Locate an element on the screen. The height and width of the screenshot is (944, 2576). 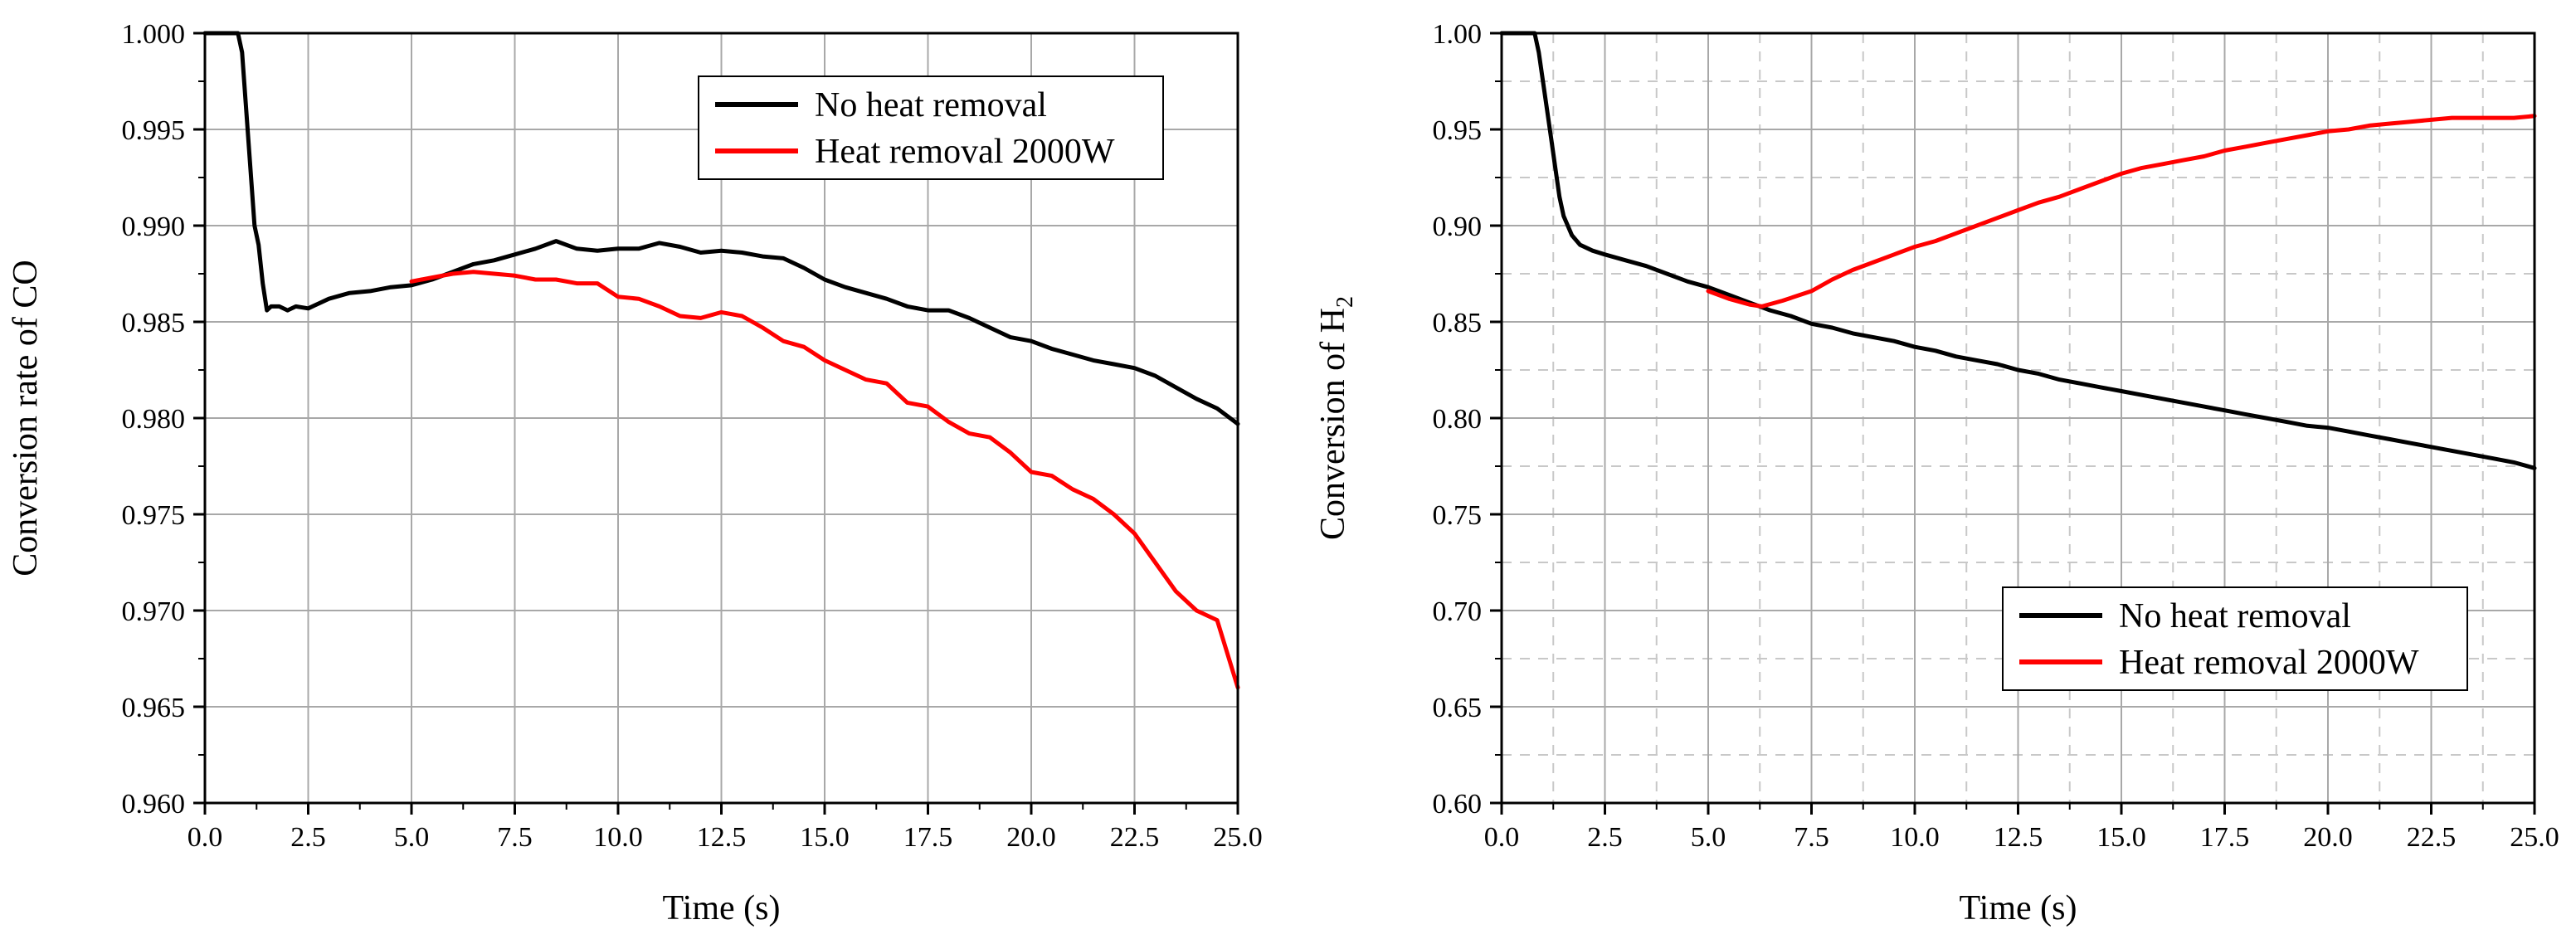
y-tick-label: 0.990 is located at coordinates (154, 227).